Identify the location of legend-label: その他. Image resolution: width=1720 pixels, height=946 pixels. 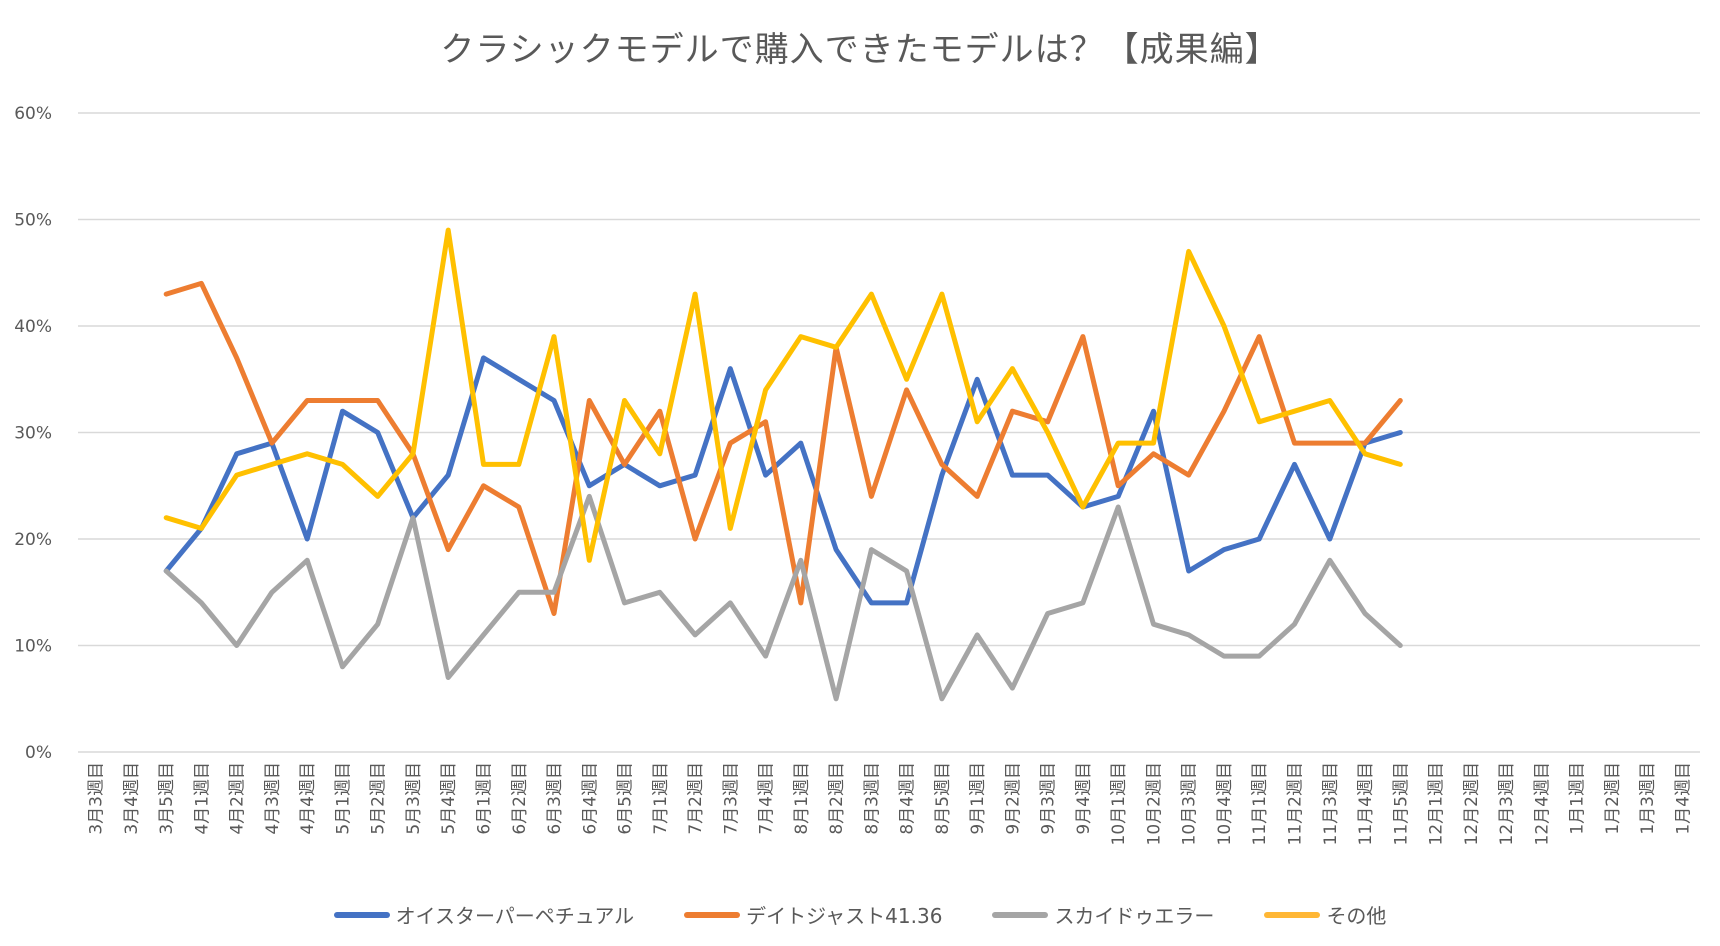
(1356, 916).